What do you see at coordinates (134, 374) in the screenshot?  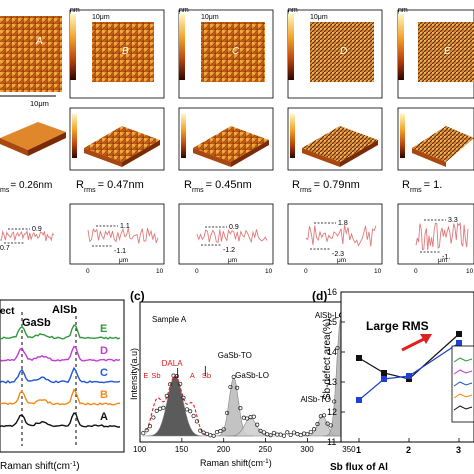 I see `y-axis-label: Intensity(a.u)` at bounding box center [134, 374].